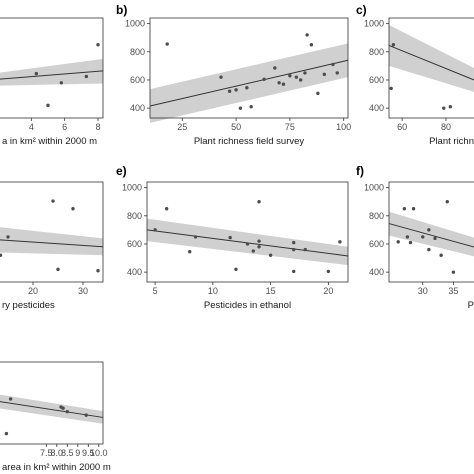 The width and height of the screenshot is (474, 474). Describe the element at coordinates (57, 453) in the screenshot. I see `x-tick-label: 8.0` at that location.